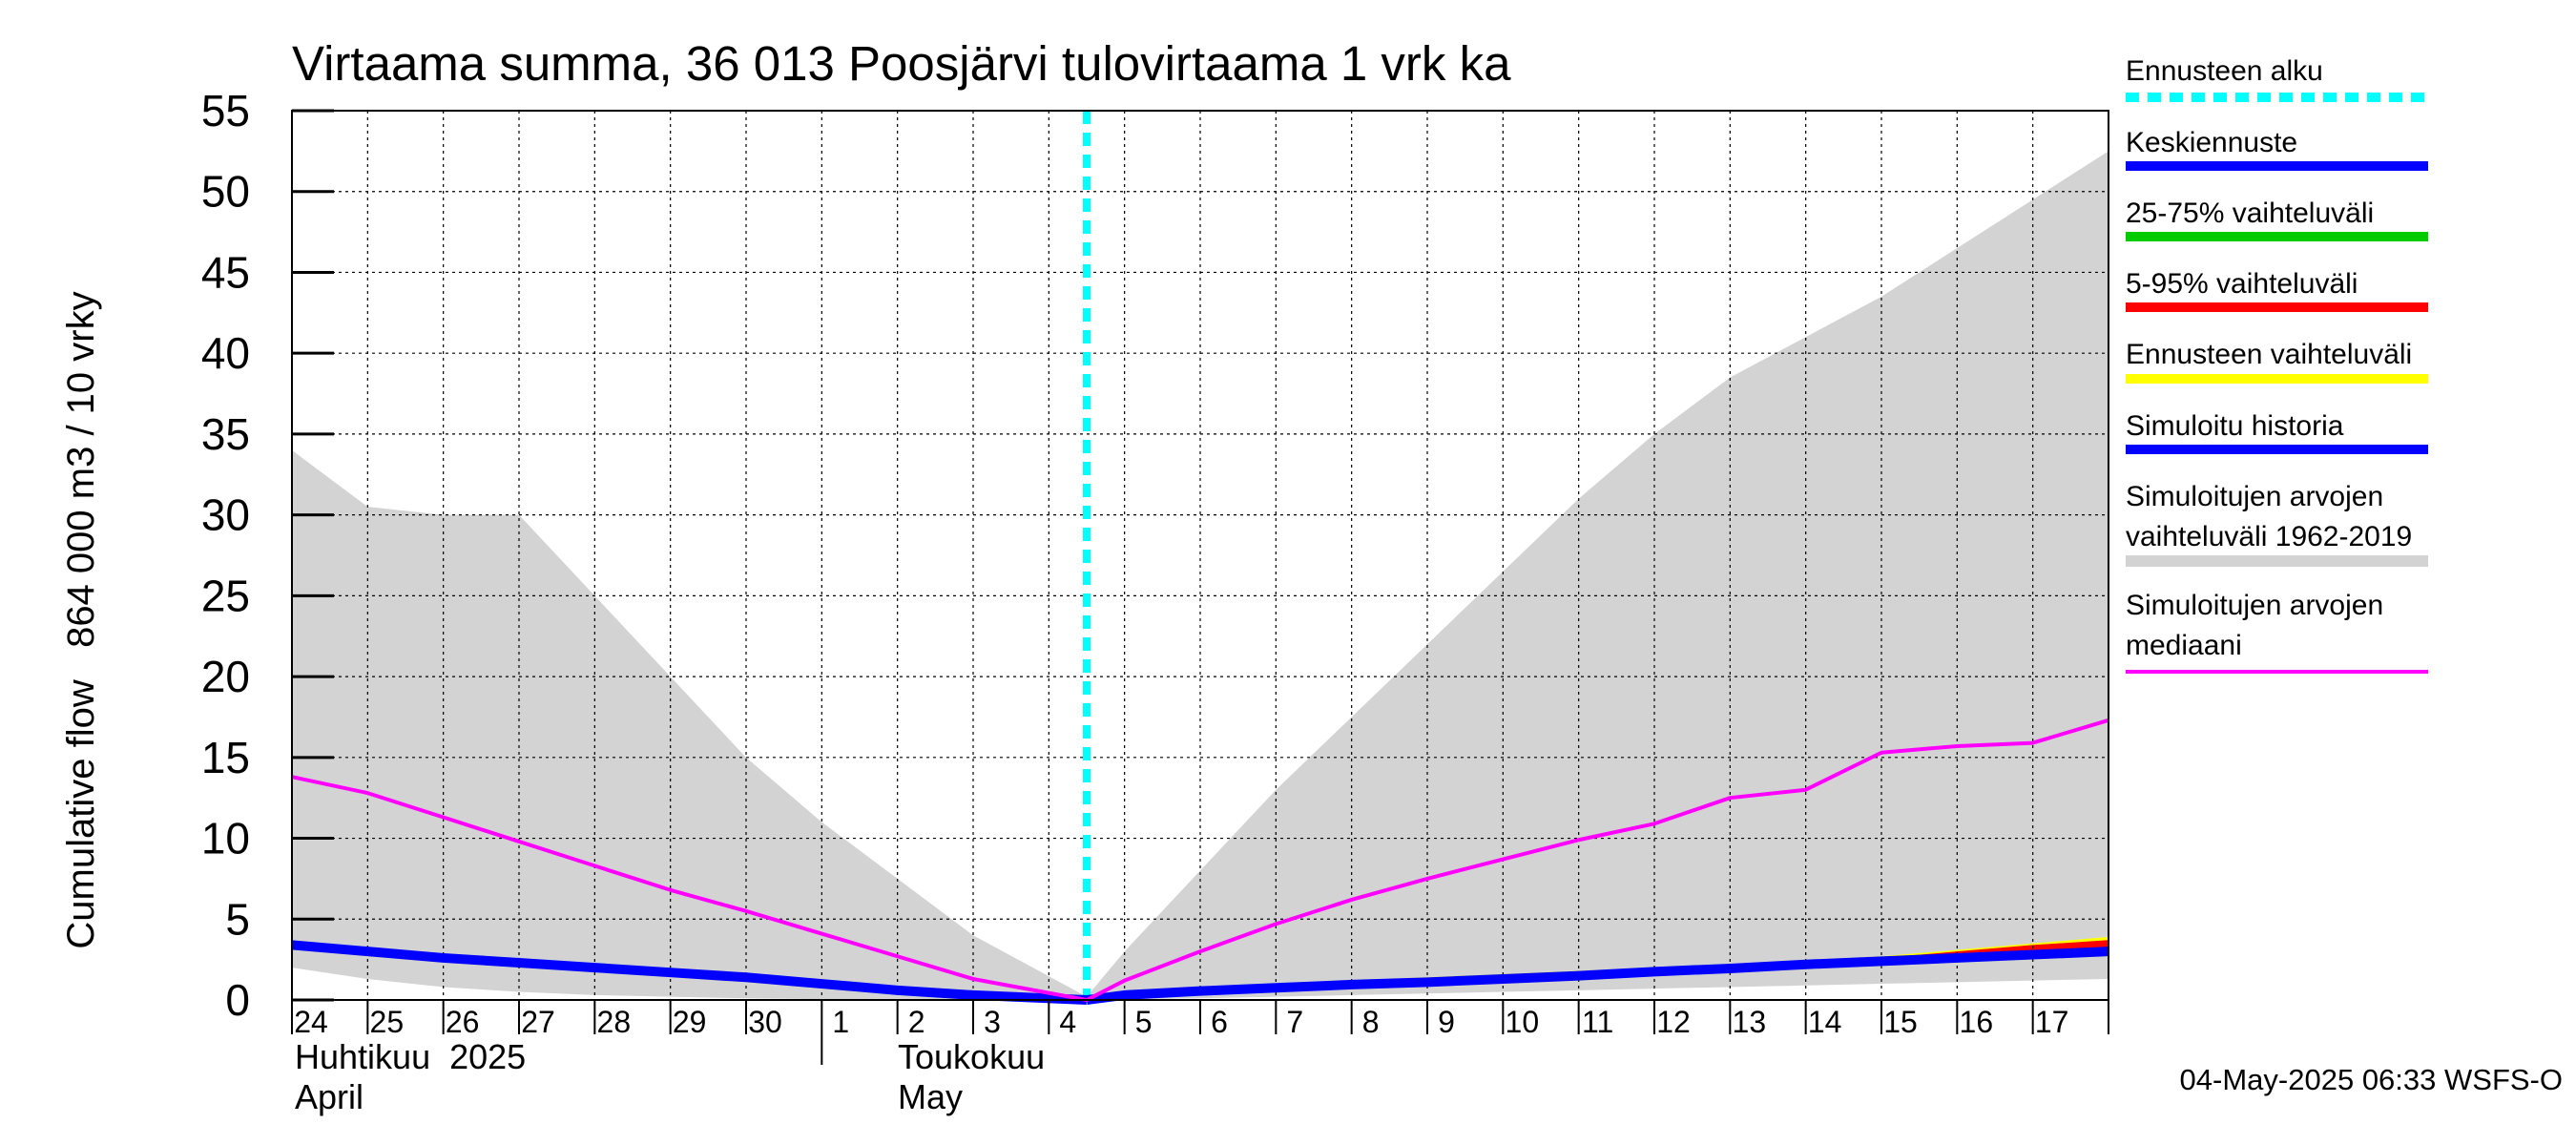 The image size is (2576, 1145). I want to click on line-keskiennuste, so click(1597, 976).